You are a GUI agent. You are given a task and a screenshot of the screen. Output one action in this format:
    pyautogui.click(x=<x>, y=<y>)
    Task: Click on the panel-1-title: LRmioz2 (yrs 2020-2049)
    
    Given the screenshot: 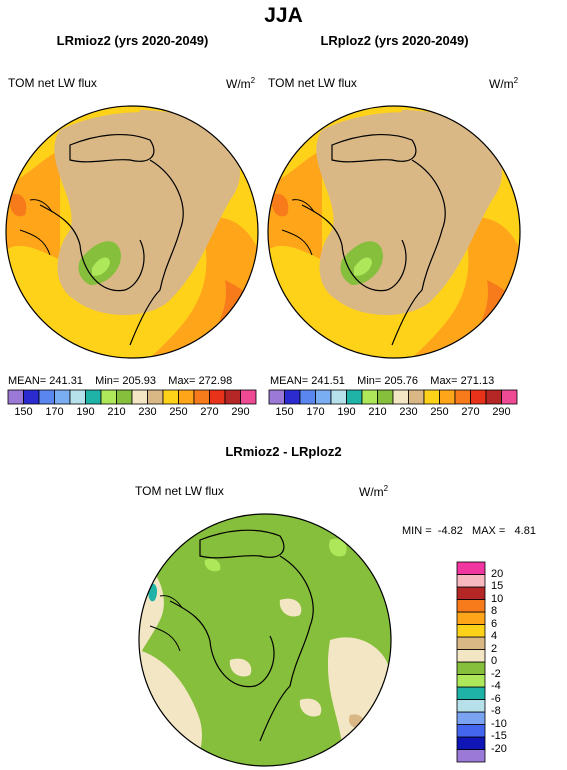 What is the action you would take?
    pyautogui.click(x=132, y=40)
    